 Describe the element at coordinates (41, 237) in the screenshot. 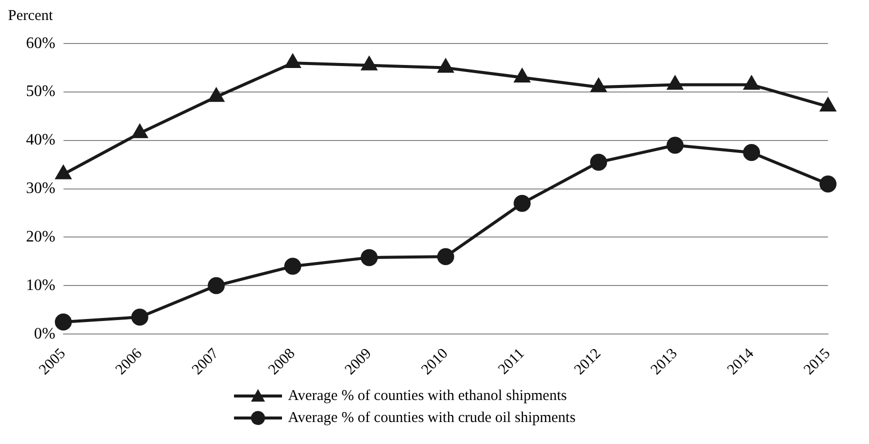

I see `y-tick-label: 20%` at that location.